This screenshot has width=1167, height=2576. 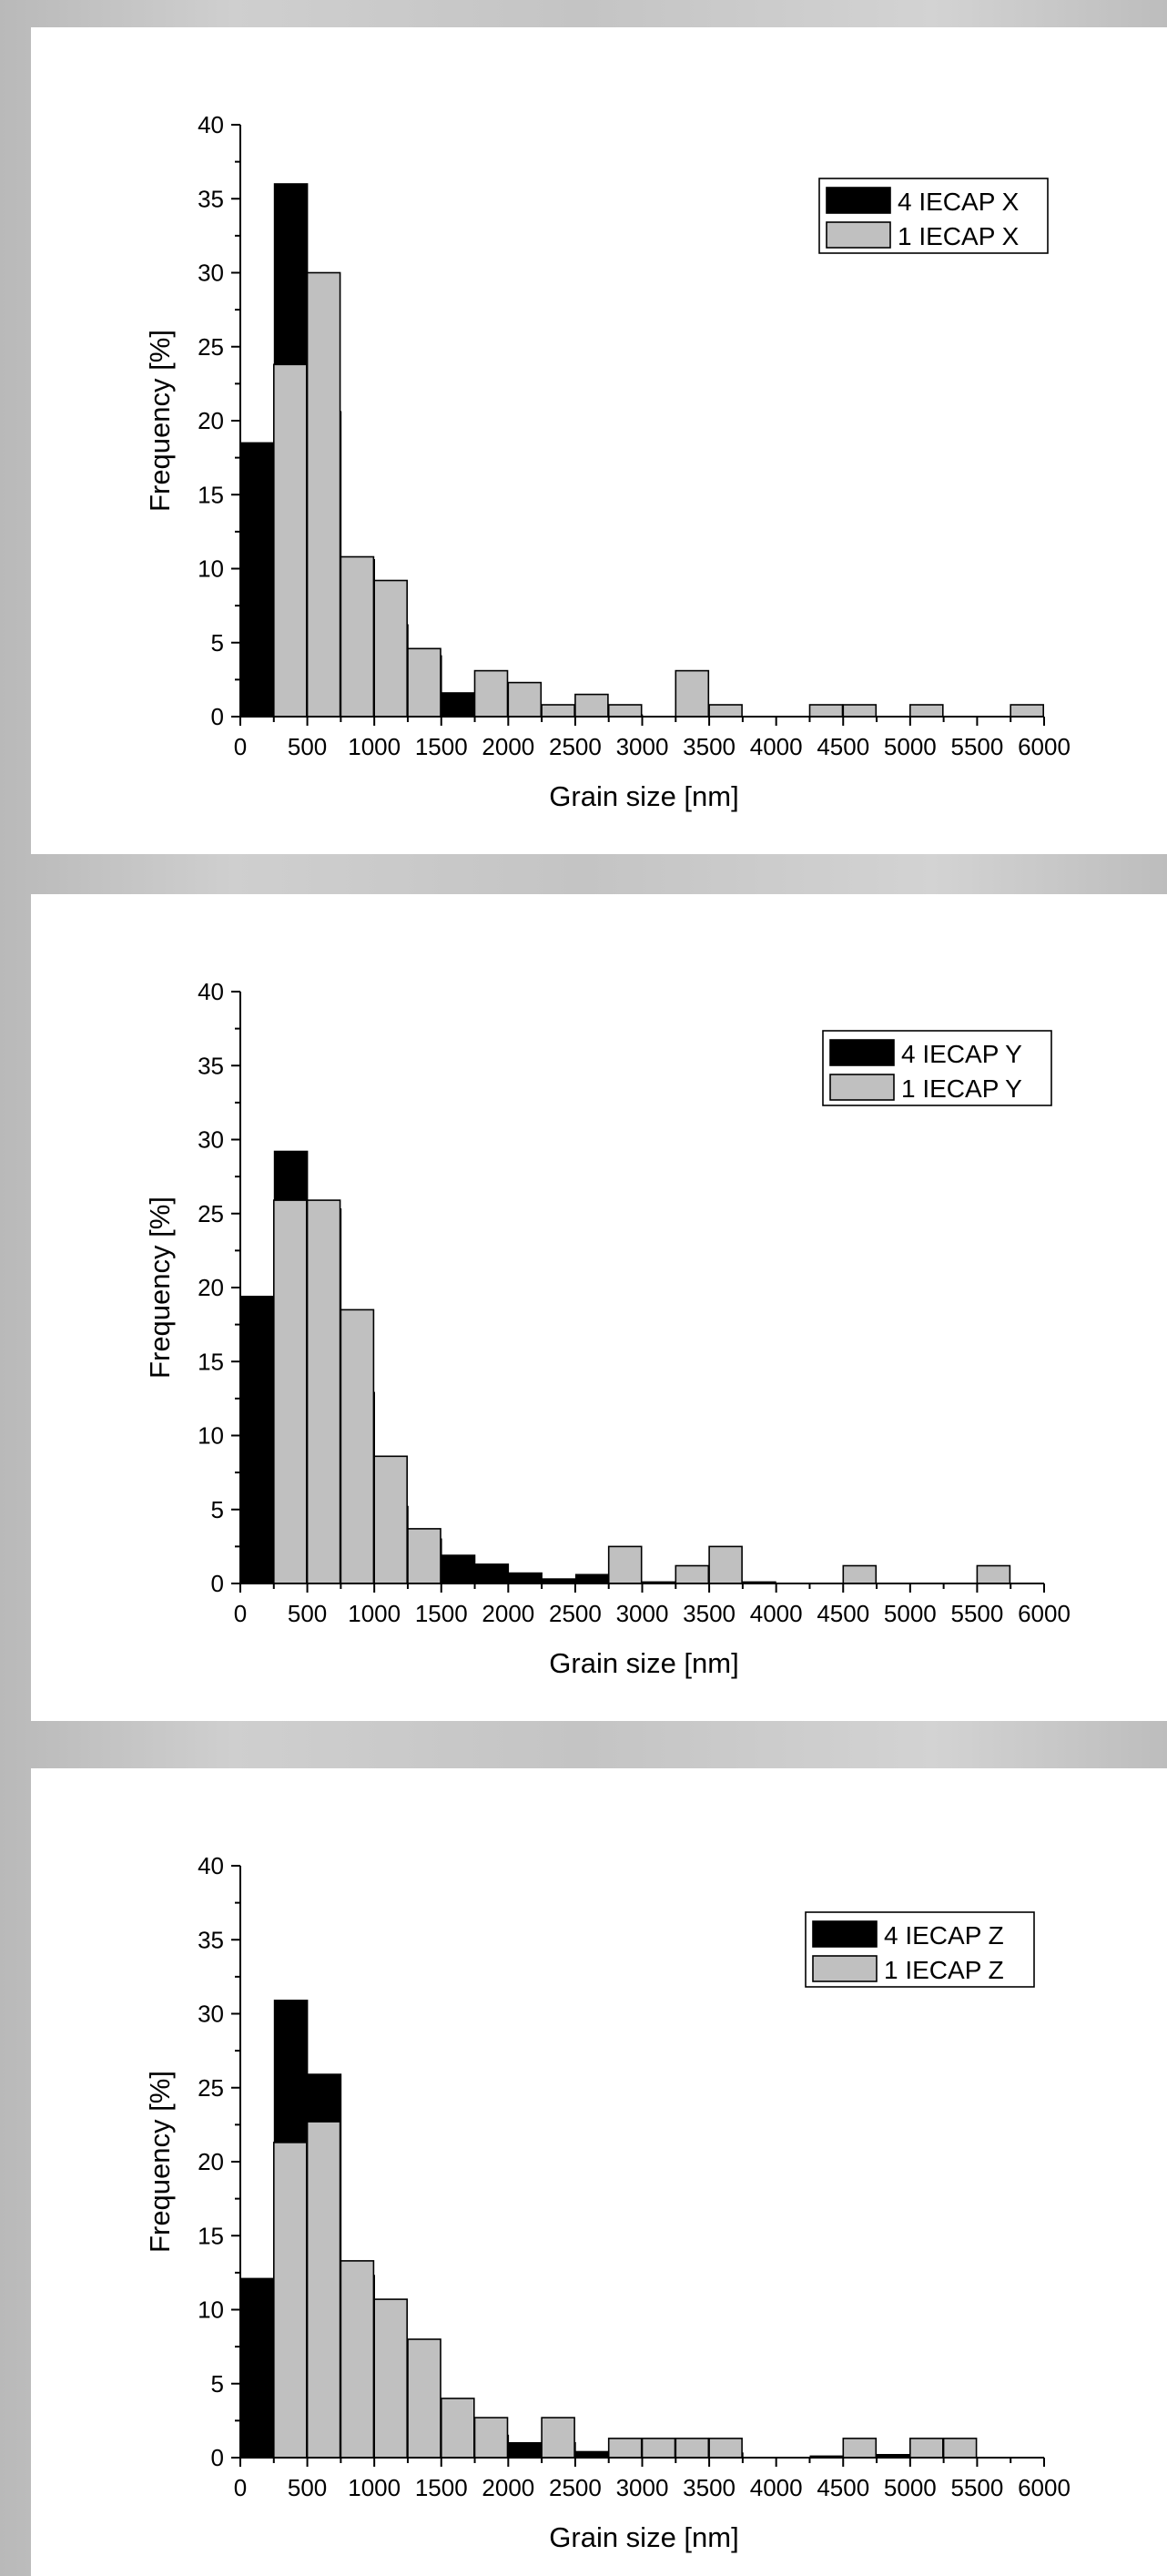 What do you see at coordinates (976, 2487) in the screenshot?
I see `x-tick-label: 5500` at bounding box center [976, 2487].